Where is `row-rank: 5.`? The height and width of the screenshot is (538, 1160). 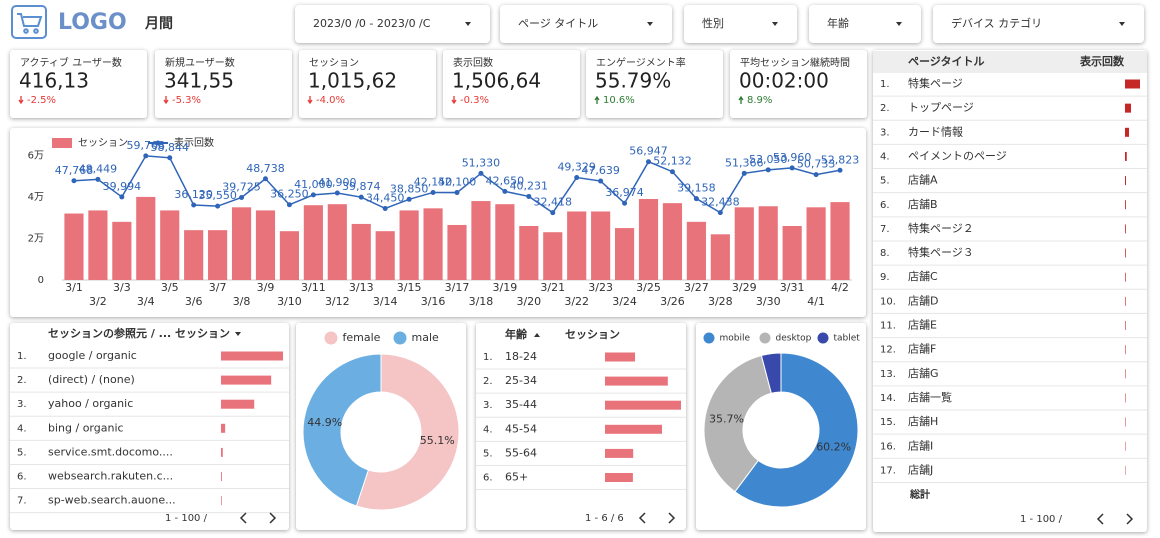
row-rank: 5. is located at coordinates (22, 452).